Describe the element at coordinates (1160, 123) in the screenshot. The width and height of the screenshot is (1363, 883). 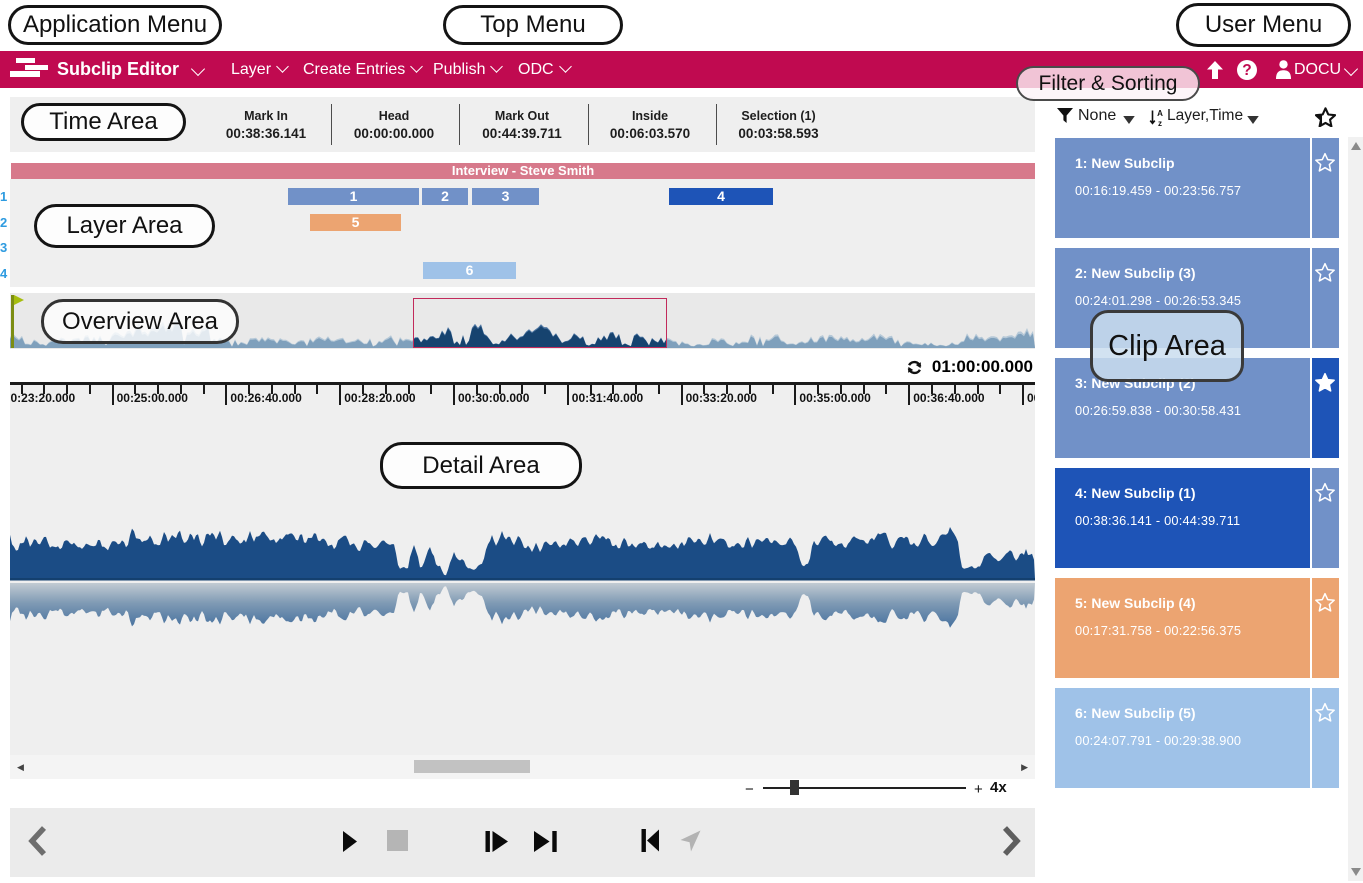
I see `svg-text: z` at that location.